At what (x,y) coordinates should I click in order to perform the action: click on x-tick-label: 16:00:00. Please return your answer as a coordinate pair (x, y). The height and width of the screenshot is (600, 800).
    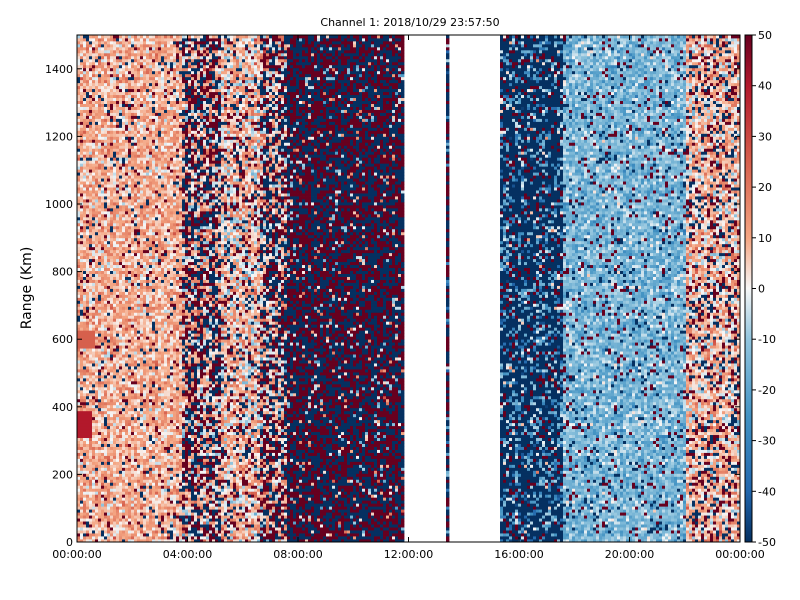
    Looking at the image, I should click on (518, 554).